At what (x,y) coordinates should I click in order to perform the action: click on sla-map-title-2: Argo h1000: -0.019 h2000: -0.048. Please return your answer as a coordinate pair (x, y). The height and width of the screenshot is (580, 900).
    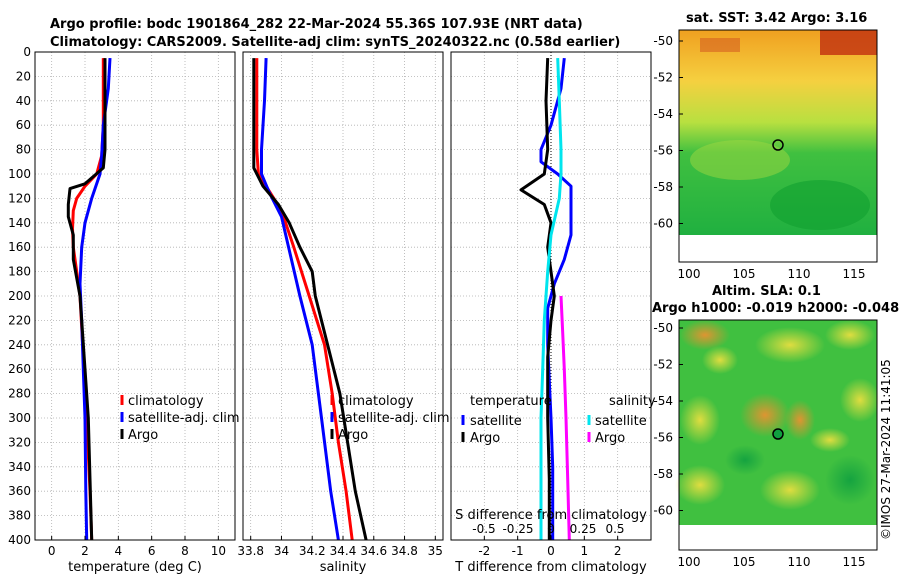
    Looking at the image, I should click on (775, 308).